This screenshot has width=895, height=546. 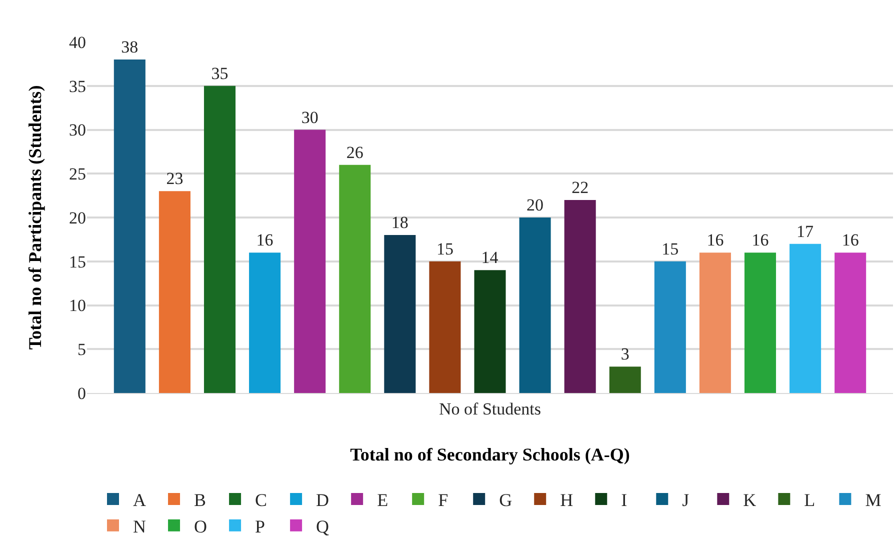 What do you see at coordinates (580, 187) in the screenshot?
I see `data-label: 22` at bounding box center [580, 187].